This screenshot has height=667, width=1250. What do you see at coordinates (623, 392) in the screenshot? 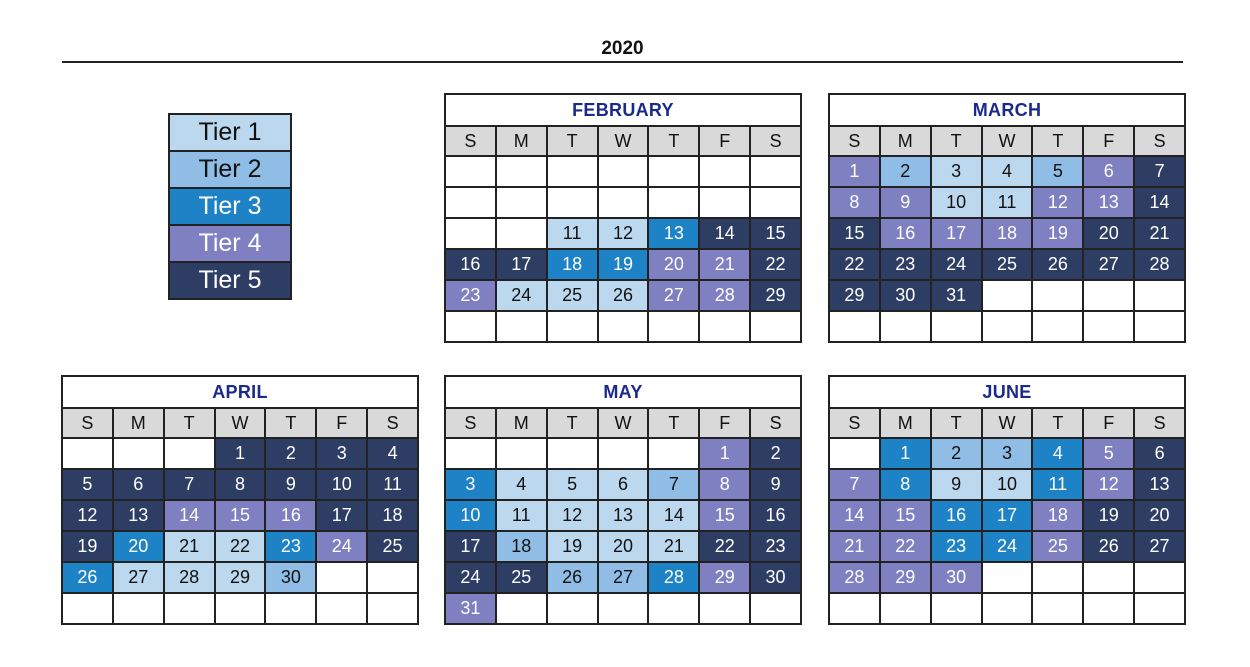
I see `month-title: MAY` at bounding box center [623, 392].